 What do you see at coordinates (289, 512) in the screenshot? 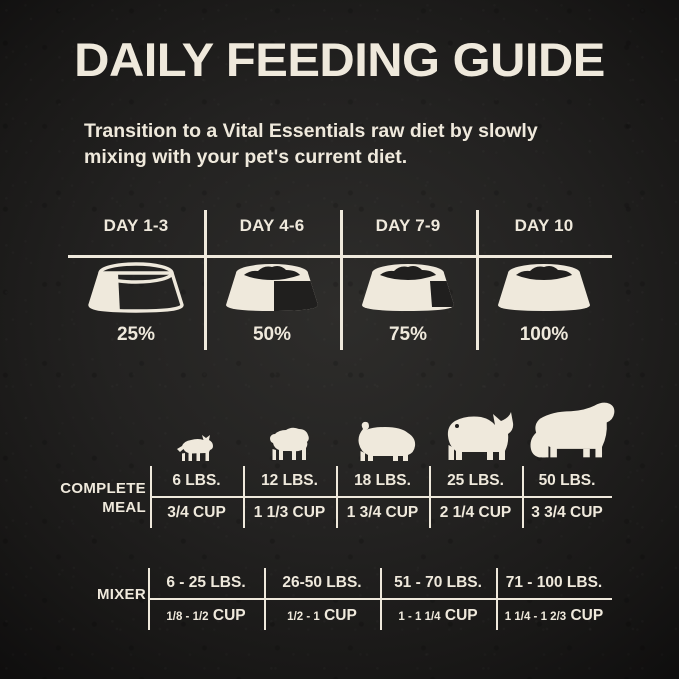
I see `table-cell-amount: 1 1/3 CUP` at bounding box center [289, 512].